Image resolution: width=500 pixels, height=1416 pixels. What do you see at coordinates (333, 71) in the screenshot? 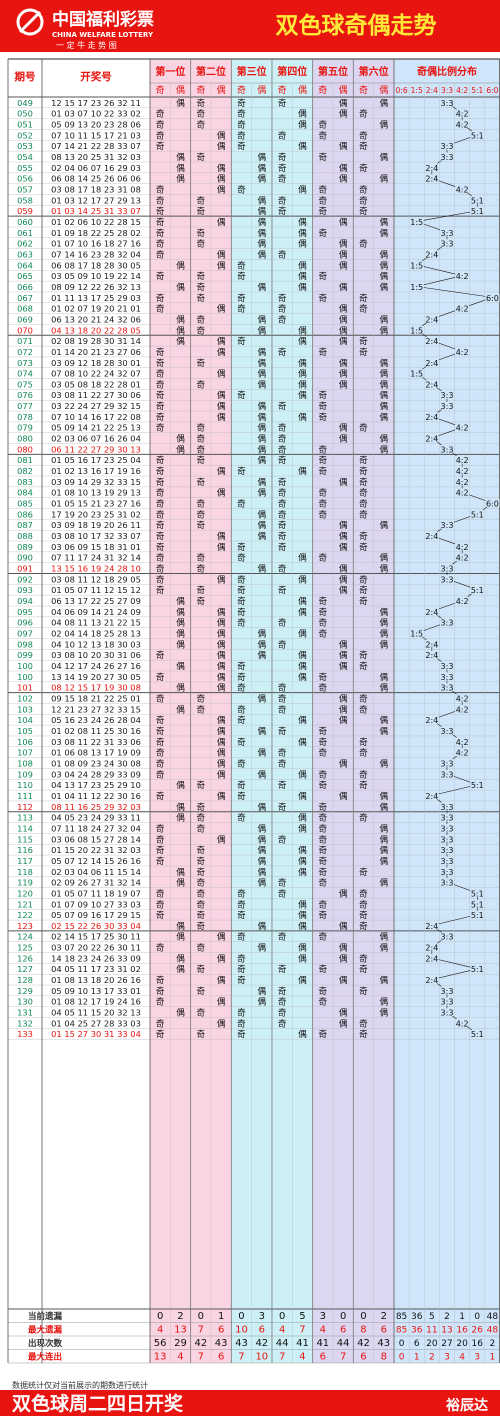
I see `position-header: 第五位` at bounding box center [333, 71].